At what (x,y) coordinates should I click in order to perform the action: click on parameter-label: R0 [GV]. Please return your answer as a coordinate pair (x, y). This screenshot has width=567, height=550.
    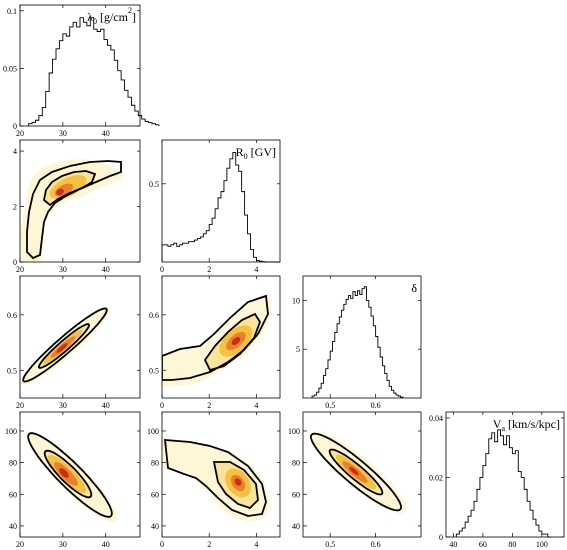
    Looking at the image, I should click on (256, 153).